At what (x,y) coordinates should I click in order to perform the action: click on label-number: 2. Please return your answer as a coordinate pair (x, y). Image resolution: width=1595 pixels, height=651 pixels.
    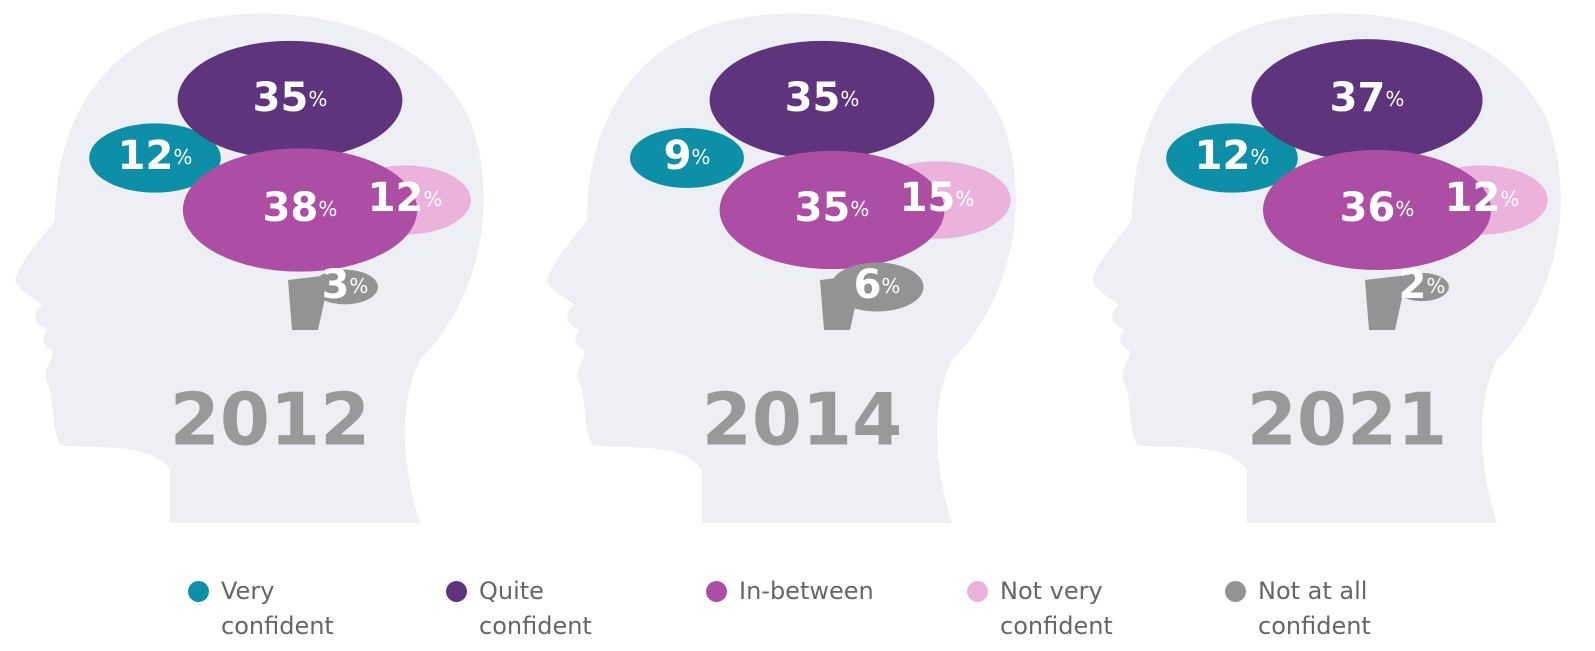
    Looking at the image, I should click on (1413, 285).